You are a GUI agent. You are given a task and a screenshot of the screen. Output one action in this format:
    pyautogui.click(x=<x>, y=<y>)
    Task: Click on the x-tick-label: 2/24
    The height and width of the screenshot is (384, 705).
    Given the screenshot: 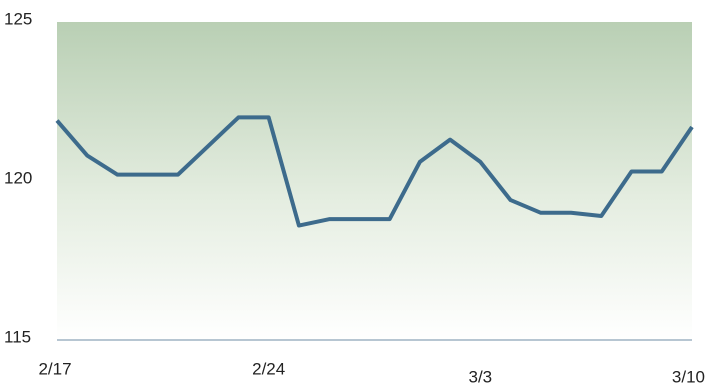 What is the action you would take?
    pyautogui.click(x=268, y=368)
    